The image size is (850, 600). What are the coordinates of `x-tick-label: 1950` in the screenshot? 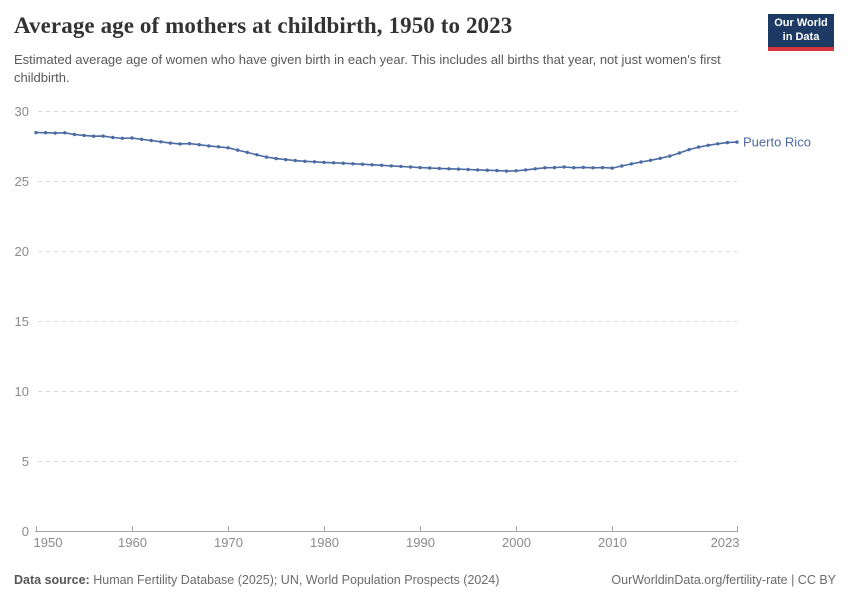 It's located at (48, 542).